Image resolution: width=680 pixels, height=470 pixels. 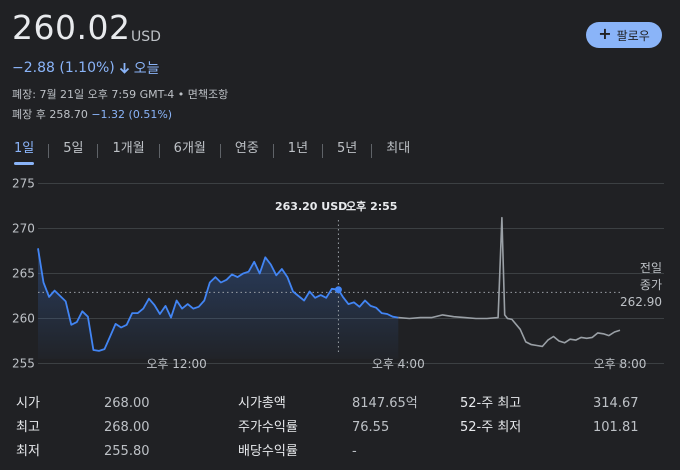 I want to click on tab-ytd: 연중, so click(x=246, y=148).